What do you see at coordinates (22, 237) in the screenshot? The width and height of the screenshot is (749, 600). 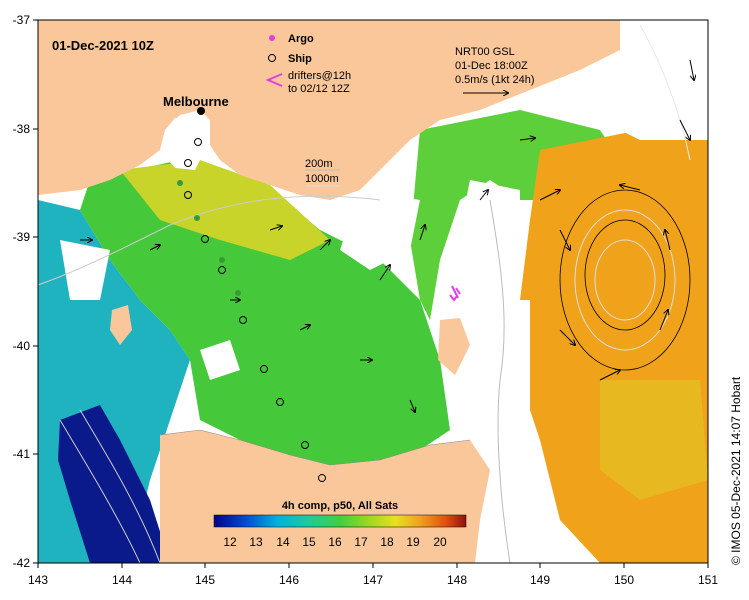 I see `y-tick-label: -39` at bounding box center [22, 237].